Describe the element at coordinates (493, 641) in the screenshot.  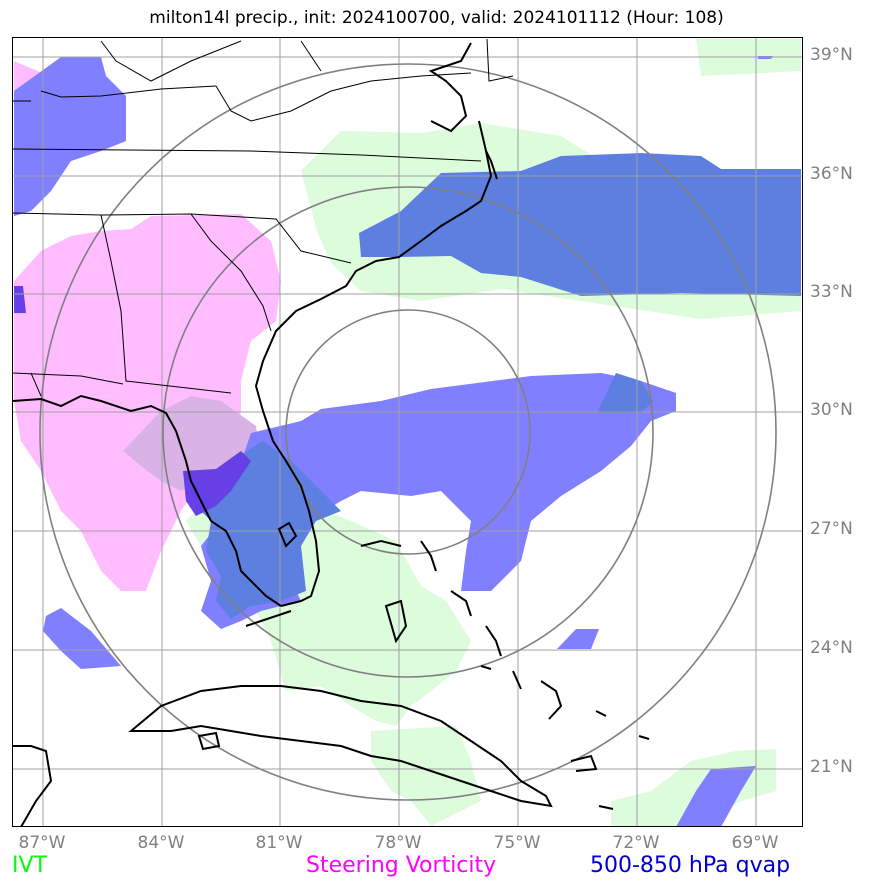
I see `exuma` at that location.